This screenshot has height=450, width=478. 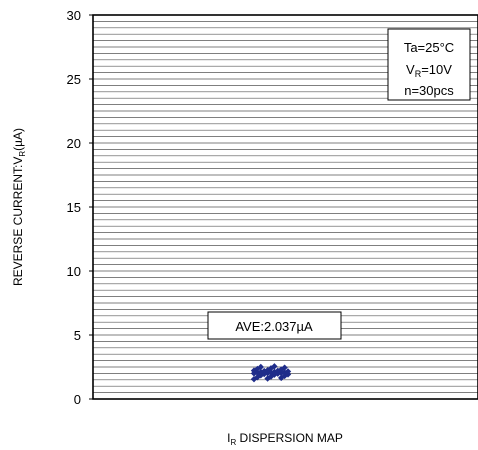 I want to click on y-tick-label: 20, so click(x=74, y=143).